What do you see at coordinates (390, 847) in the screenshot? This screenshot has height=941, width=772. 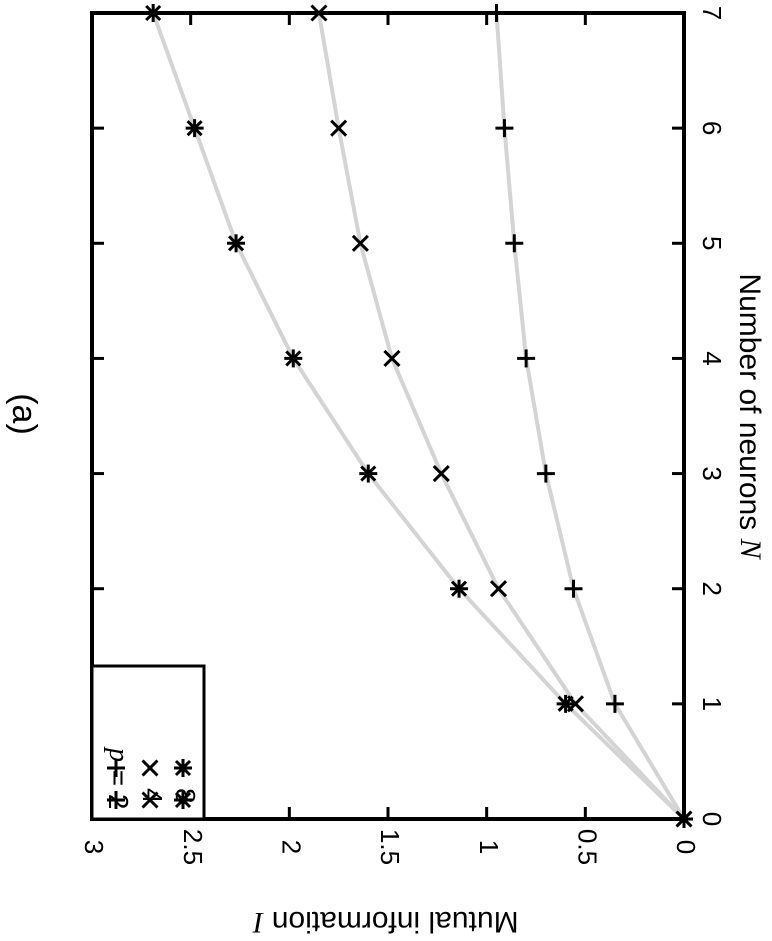 I see `y-tick-label: 1.5` at bounding box center [390, 847].